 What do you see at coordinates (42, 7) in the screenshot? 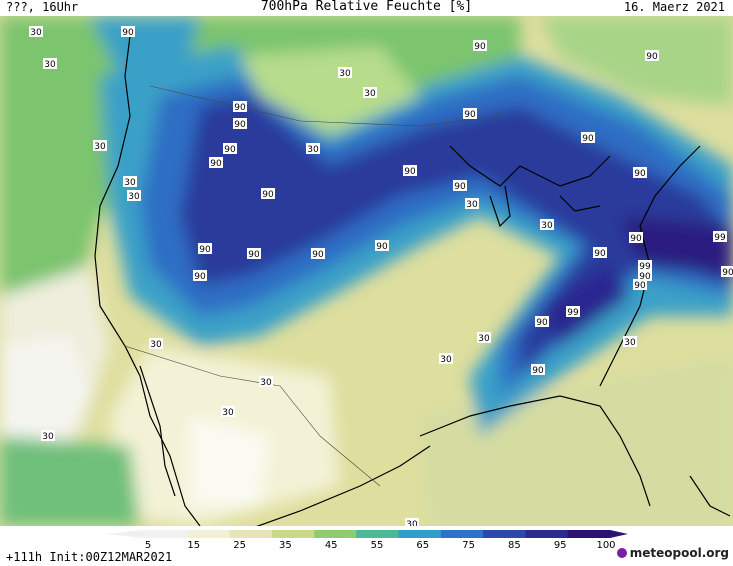
I see `forecast-time: ???, 16Uhr` at bounding box center [42, 7].